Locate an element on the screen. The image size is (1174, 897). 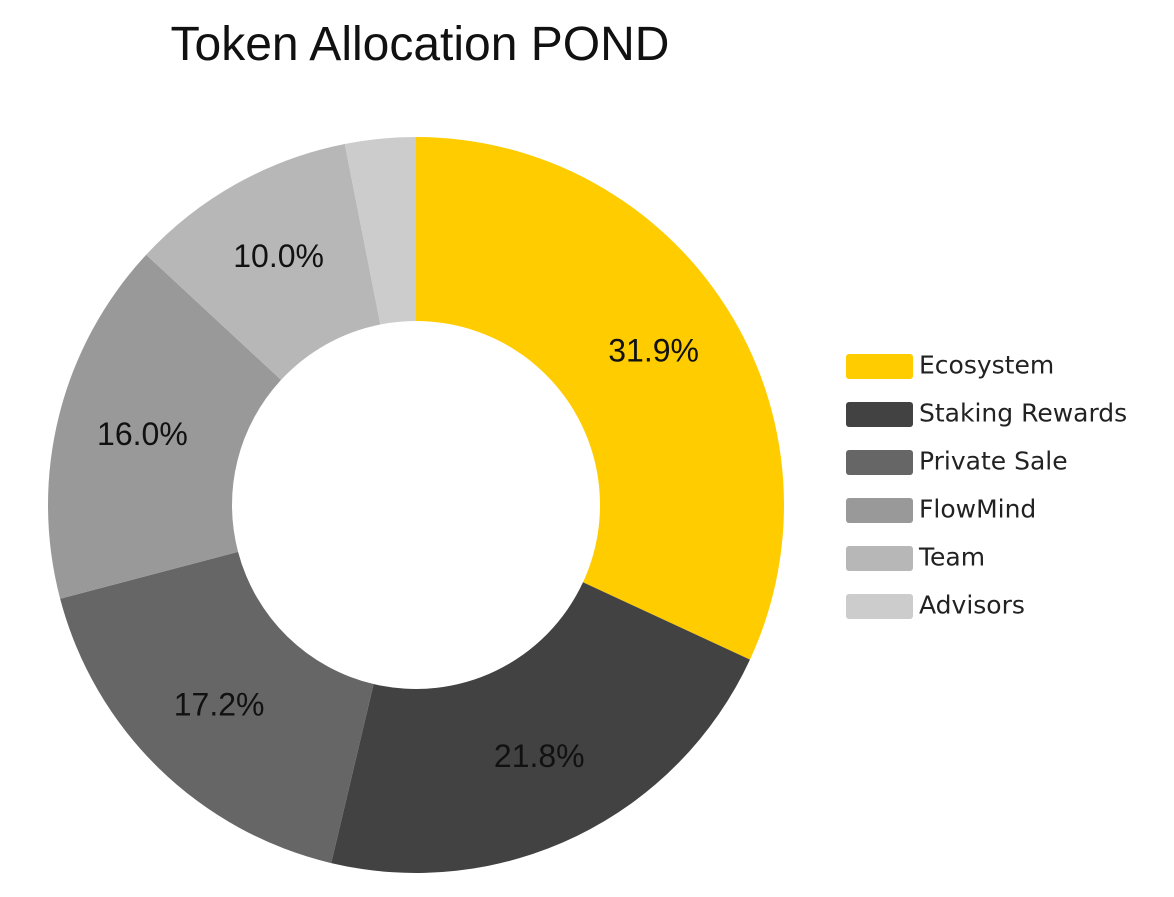
legend-item-staking-rewards: Staking Rewards is located at coordinates (986, 413).